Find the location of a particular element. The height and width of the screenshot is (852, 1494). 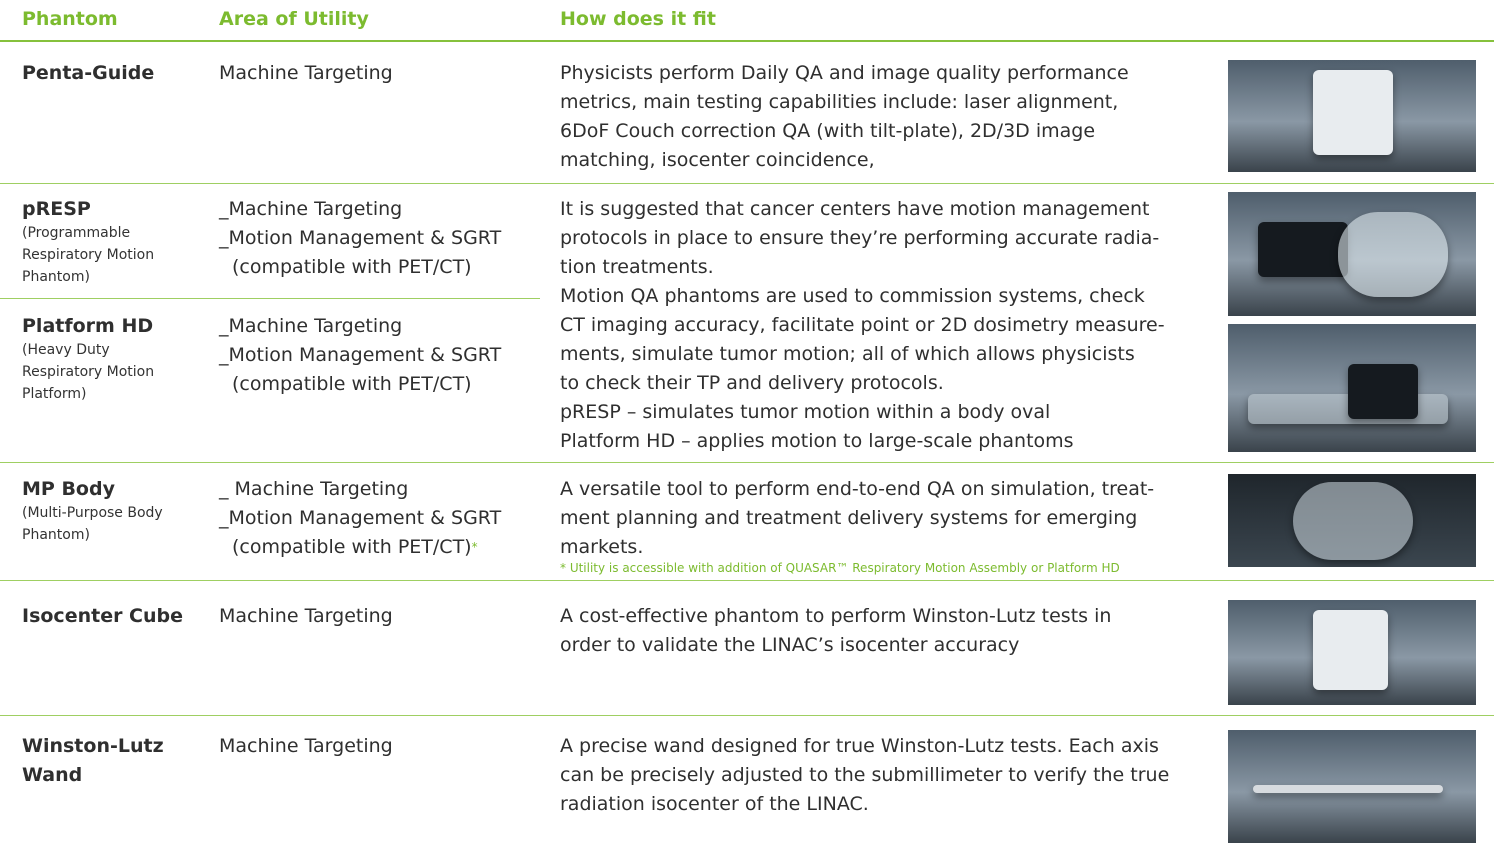

phantom-name: Isocenter Cube is located at coordinates (103, 616).